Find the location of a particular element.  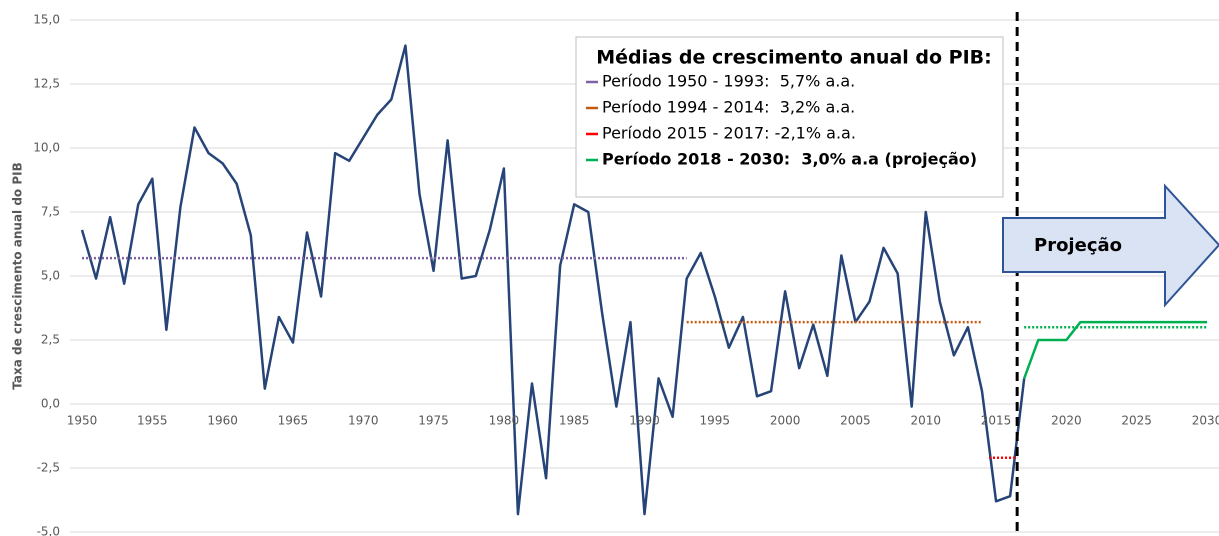

legend-label: Período 2018 - 2030: 3,0% a.a (projeção) is located at coordinates (789, 159).